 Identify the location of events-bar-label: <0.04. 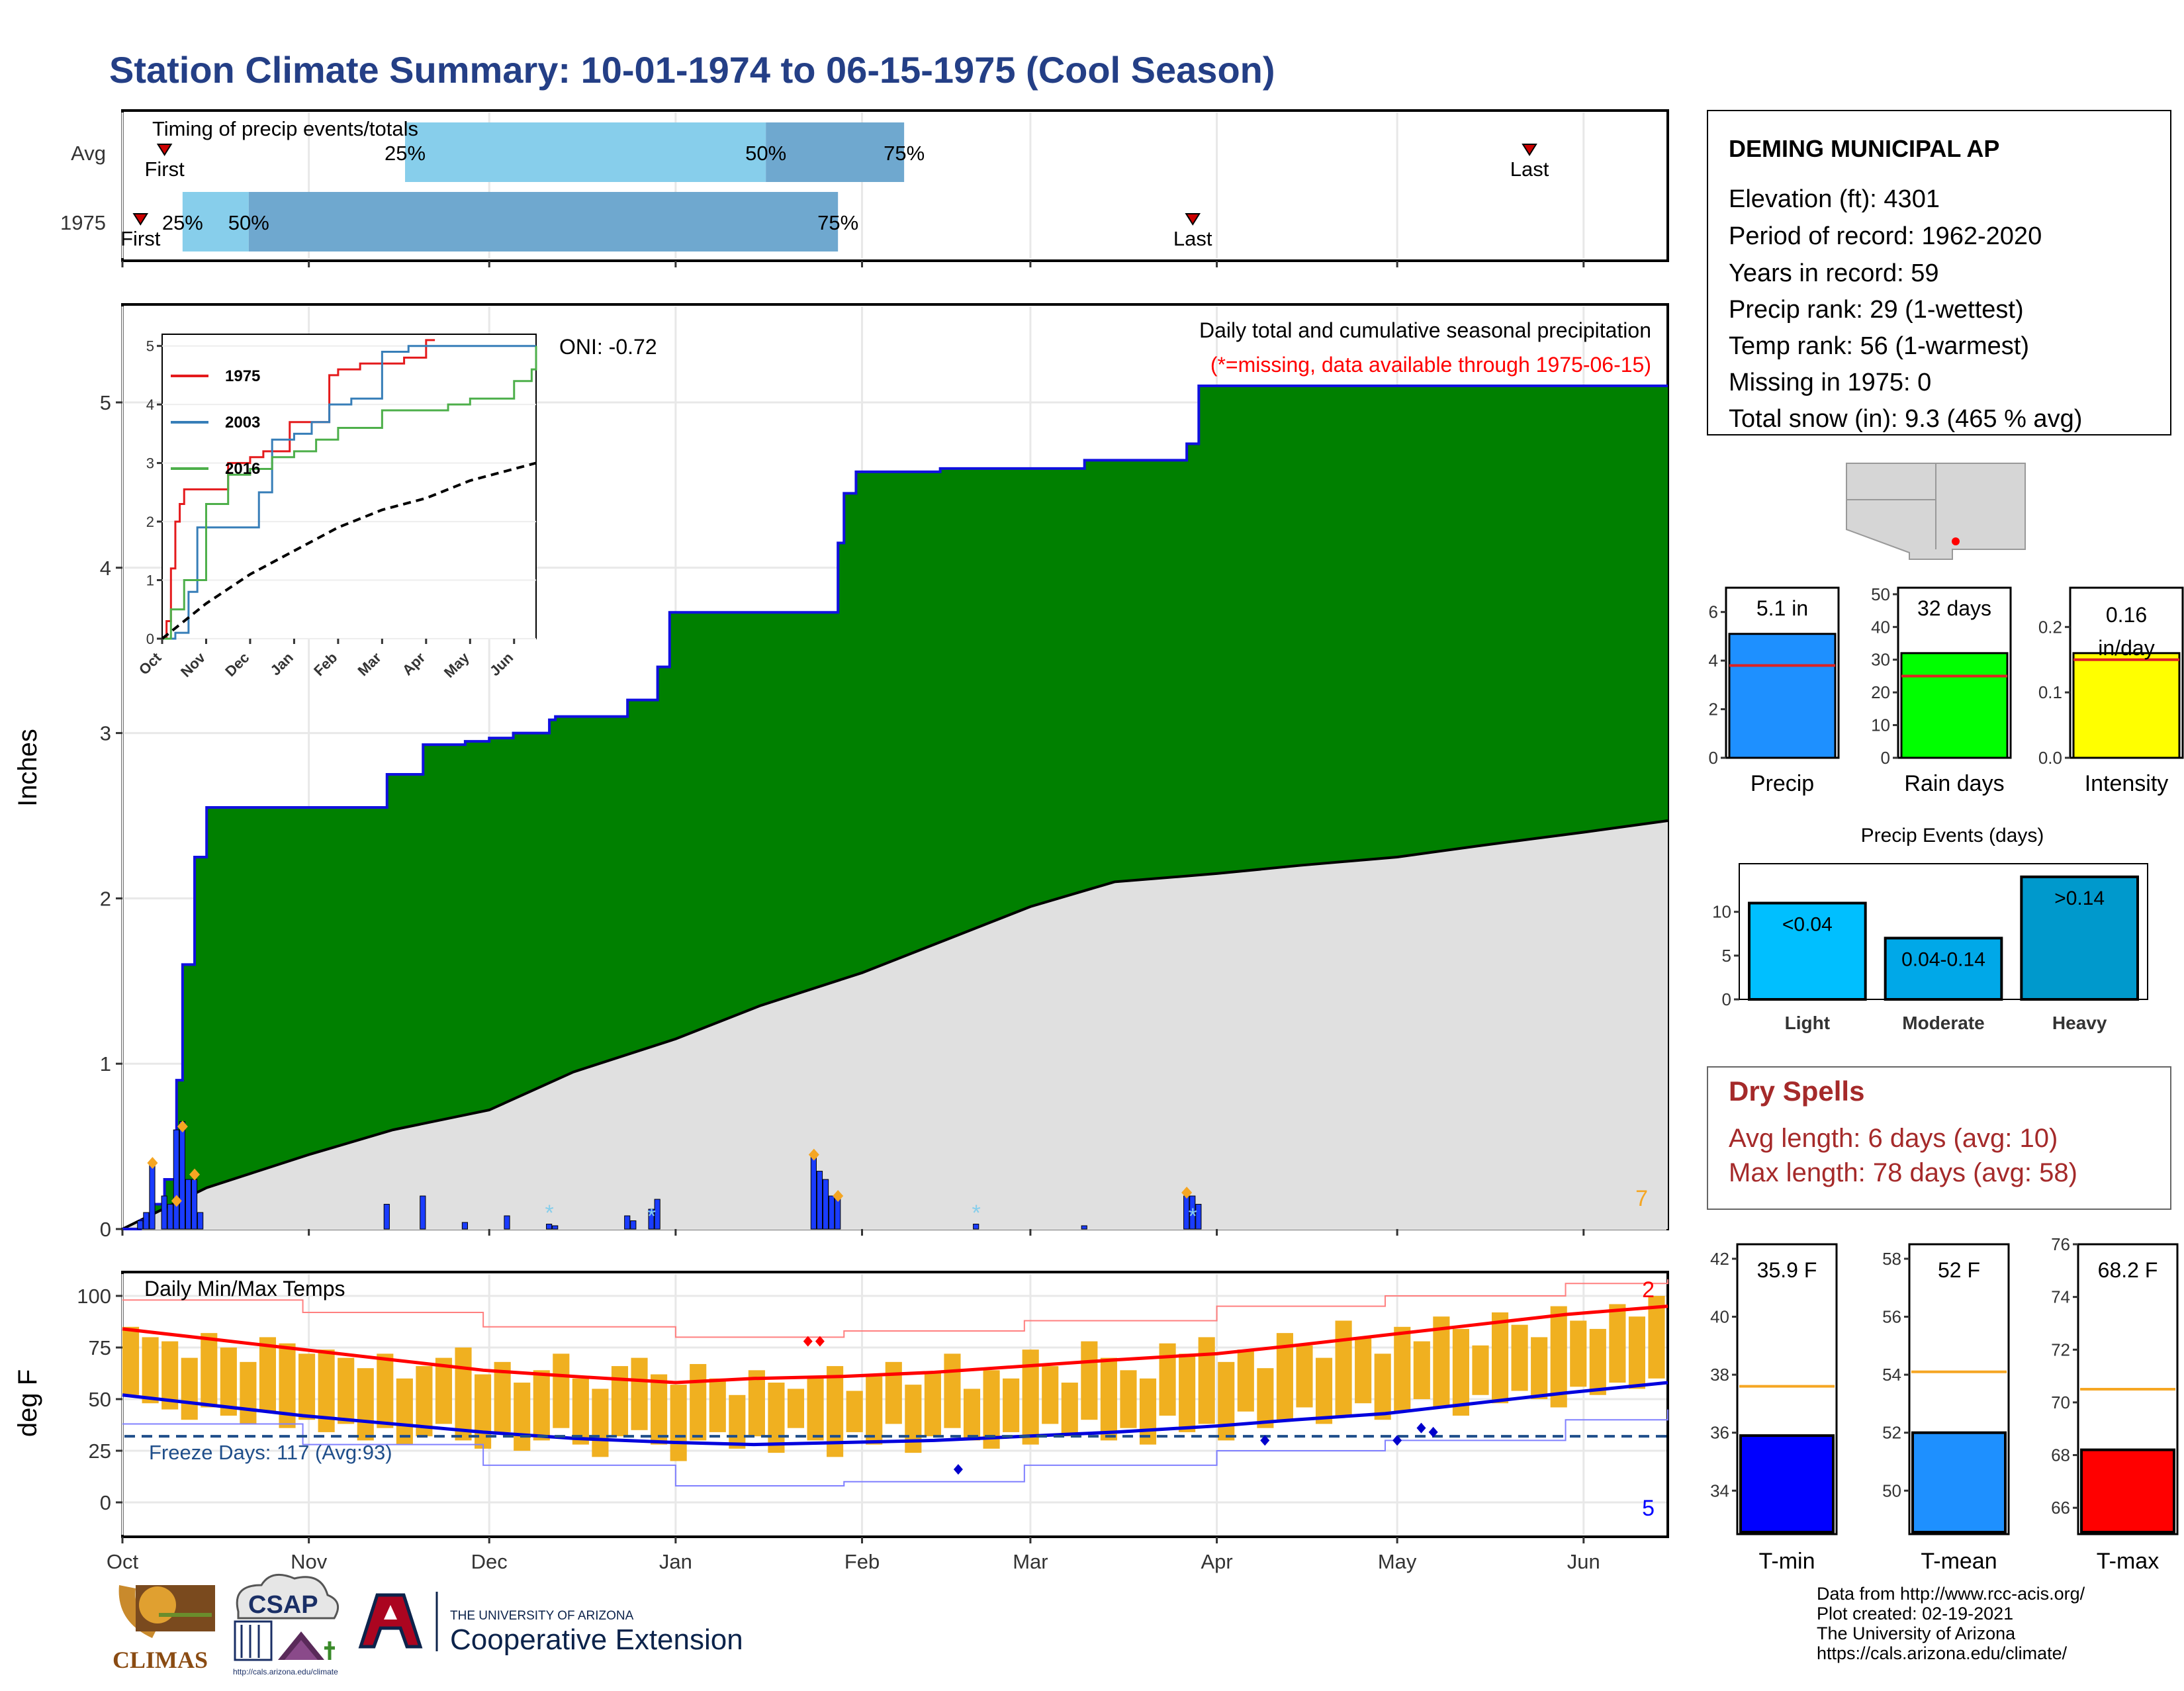
(1807, 925).